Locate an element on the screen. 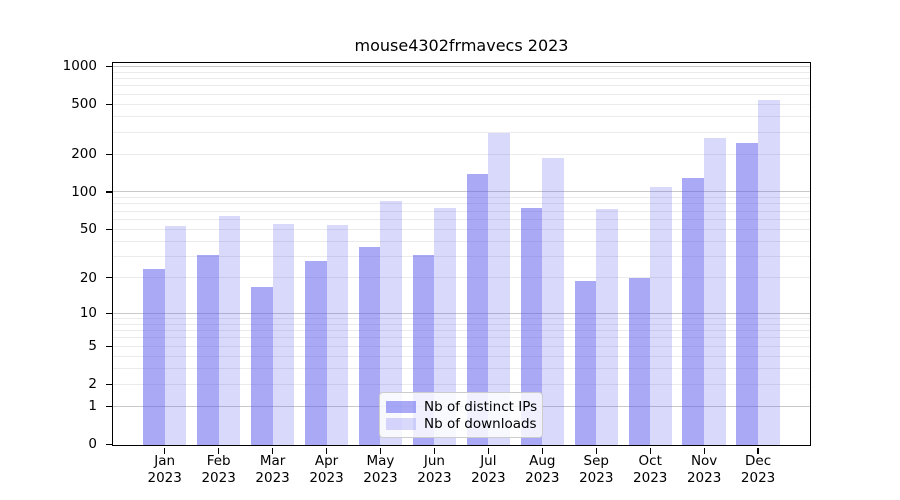  bar-downloads-aug is located at coordinates (553, 301).